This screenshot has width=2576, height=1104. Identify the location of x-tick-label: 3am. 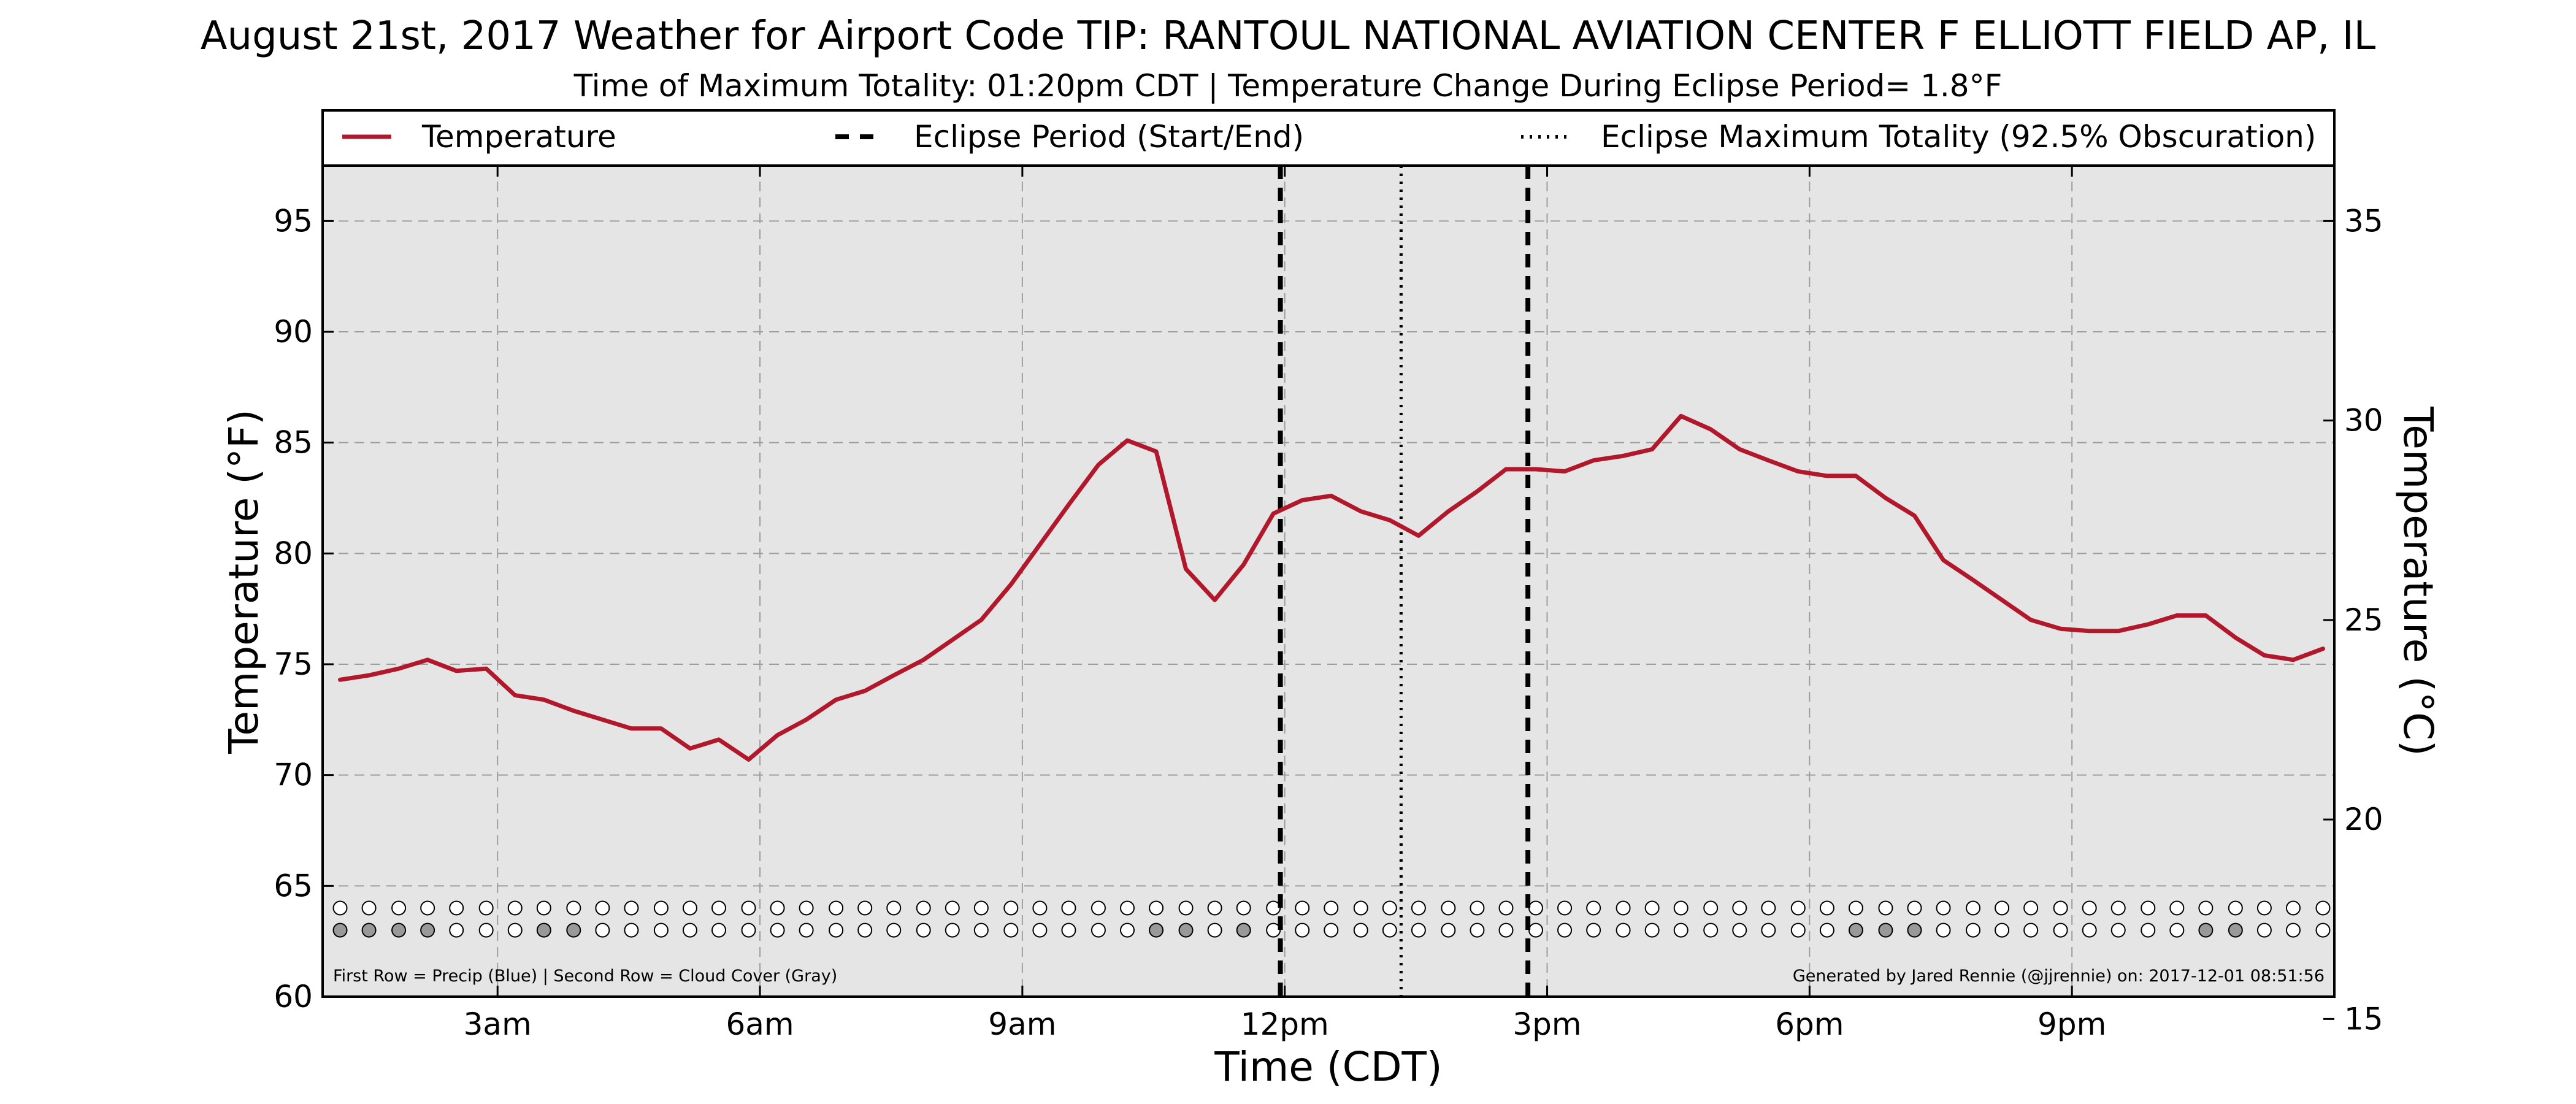
(498, 1024).